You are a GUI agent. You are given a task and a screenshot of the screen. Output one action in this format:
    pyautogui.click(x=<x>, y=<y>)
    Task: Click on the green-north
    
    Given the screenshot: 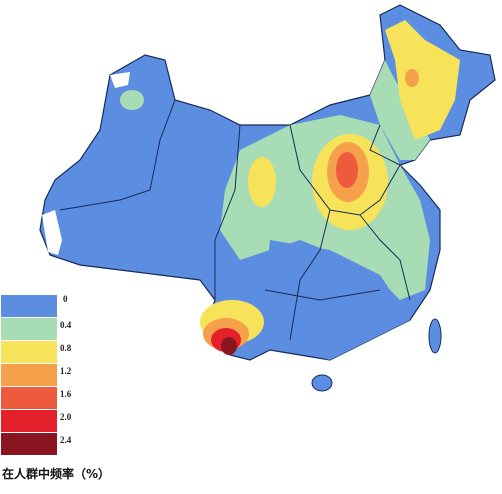 What is the action you would take?
    pyautogui.click(x=132, y=100)
    